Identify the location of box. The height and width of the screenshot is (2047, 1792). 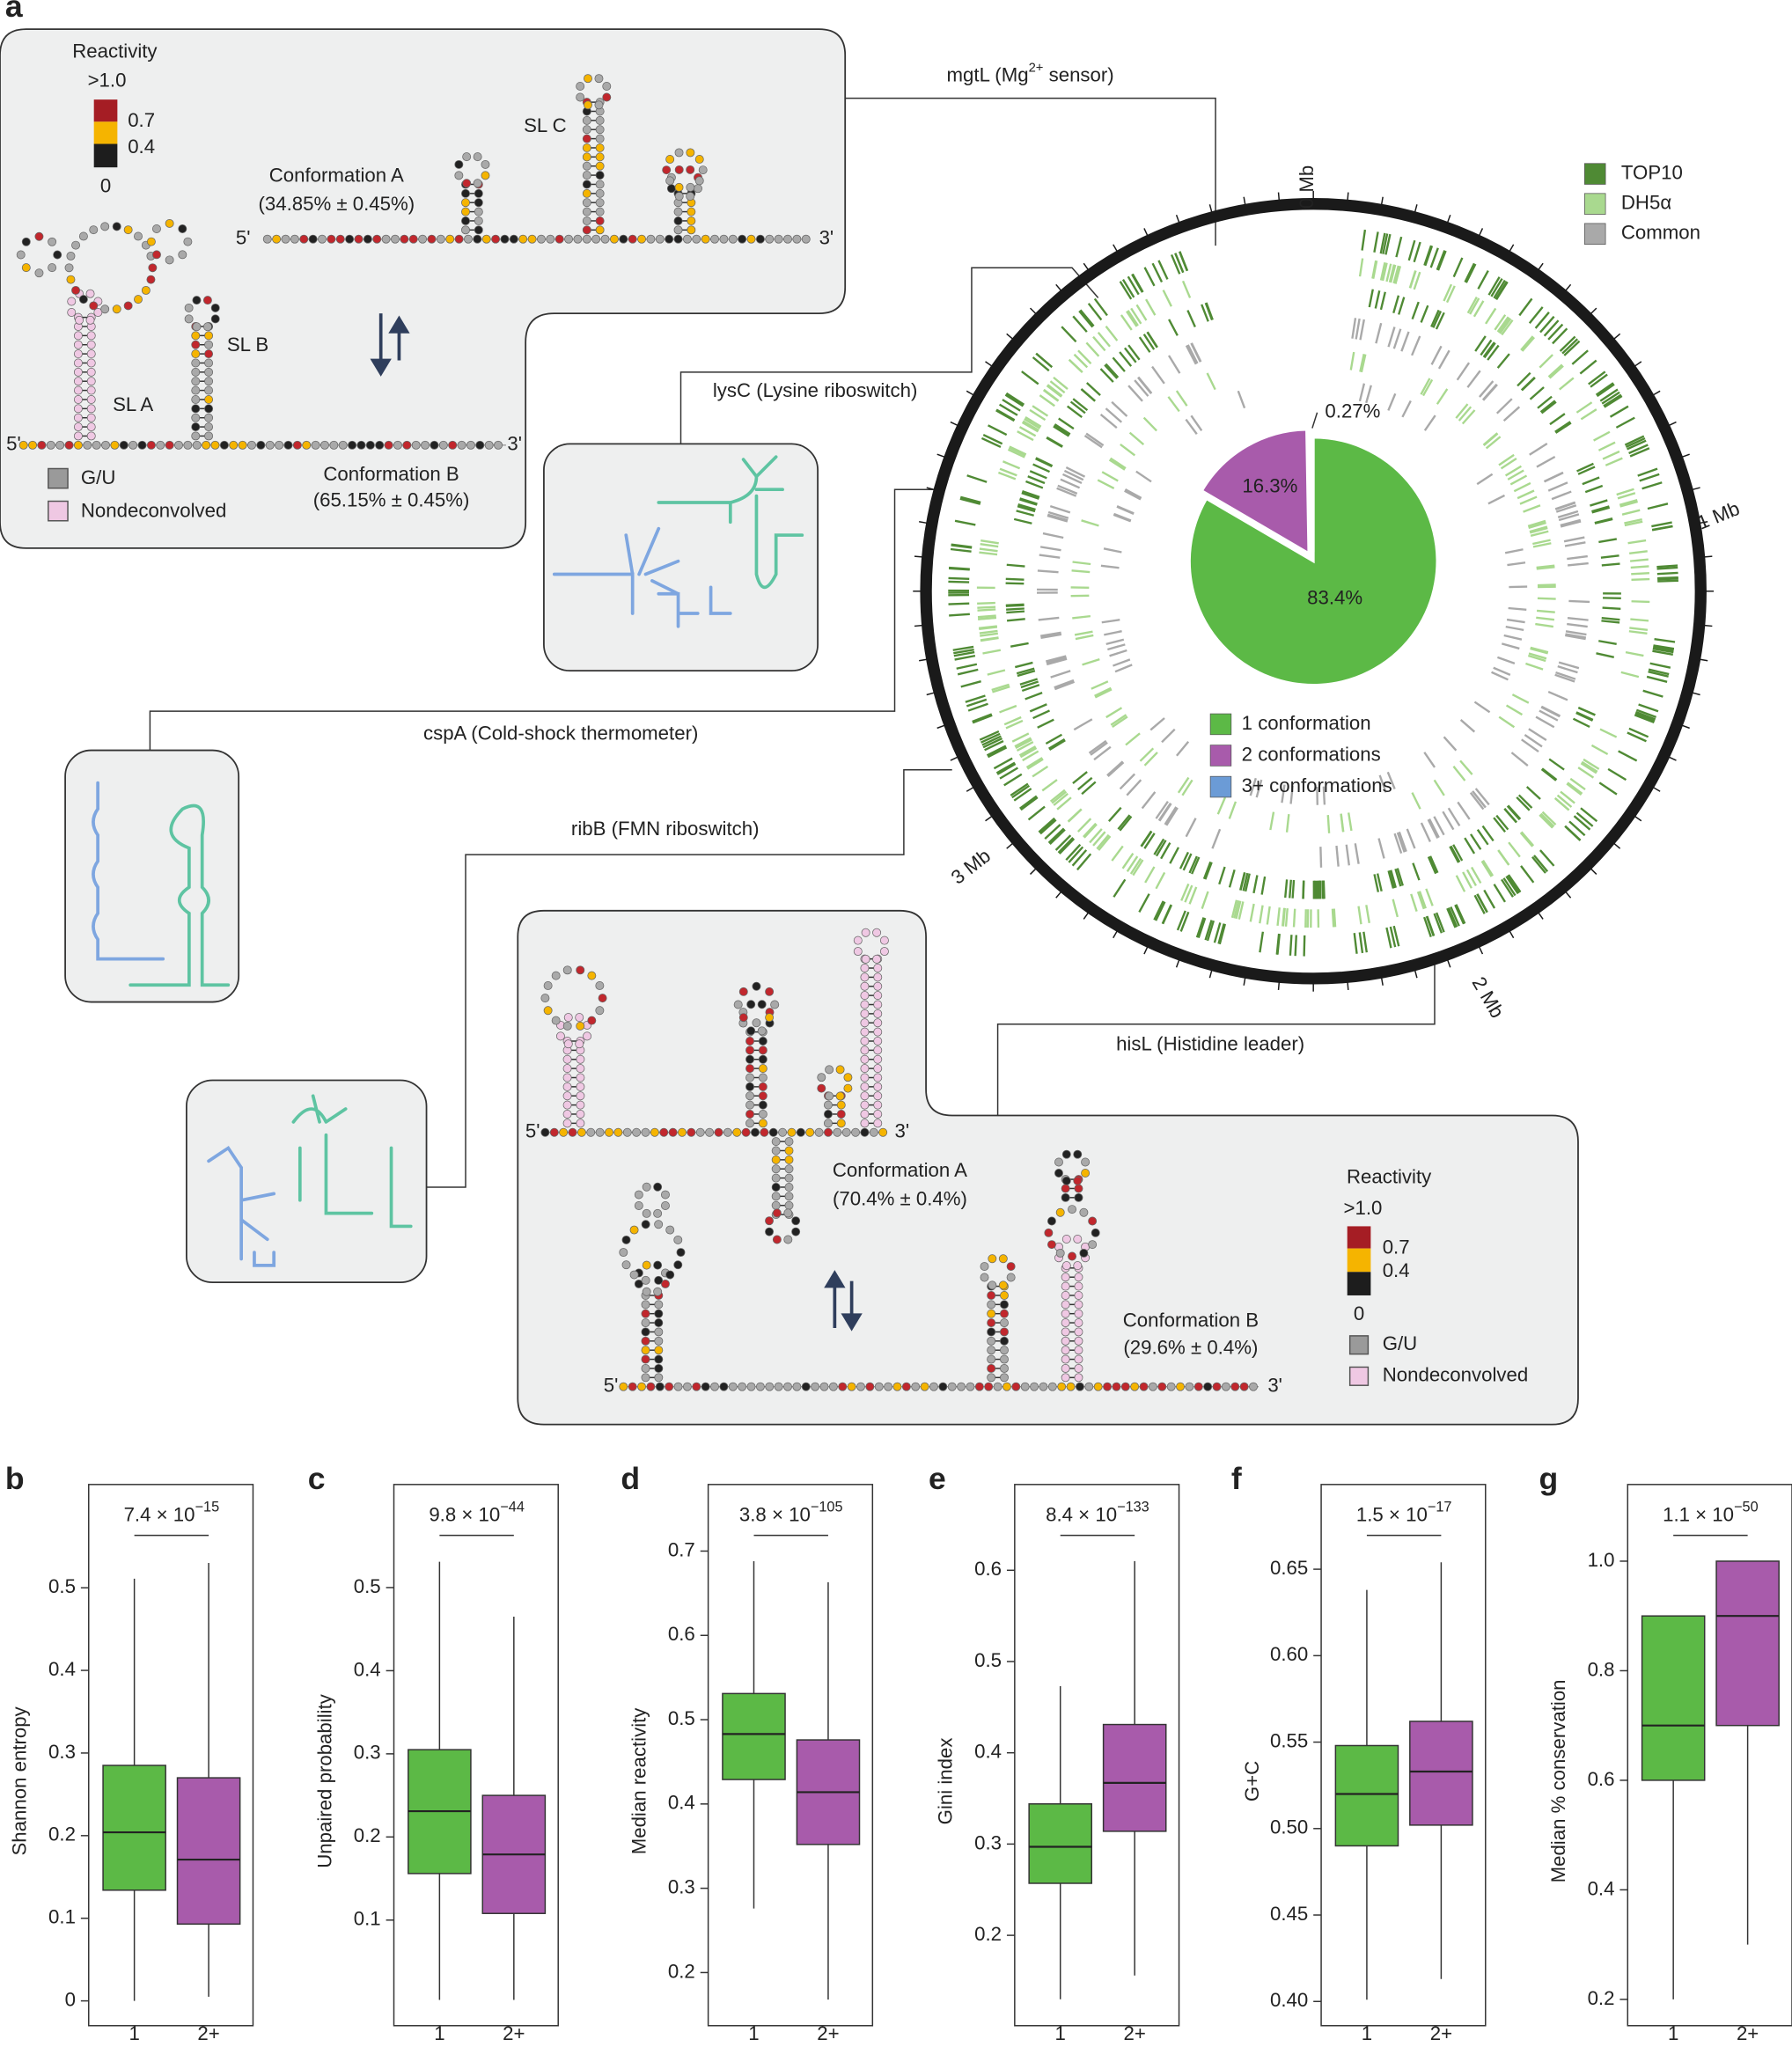
(1747, 1643).